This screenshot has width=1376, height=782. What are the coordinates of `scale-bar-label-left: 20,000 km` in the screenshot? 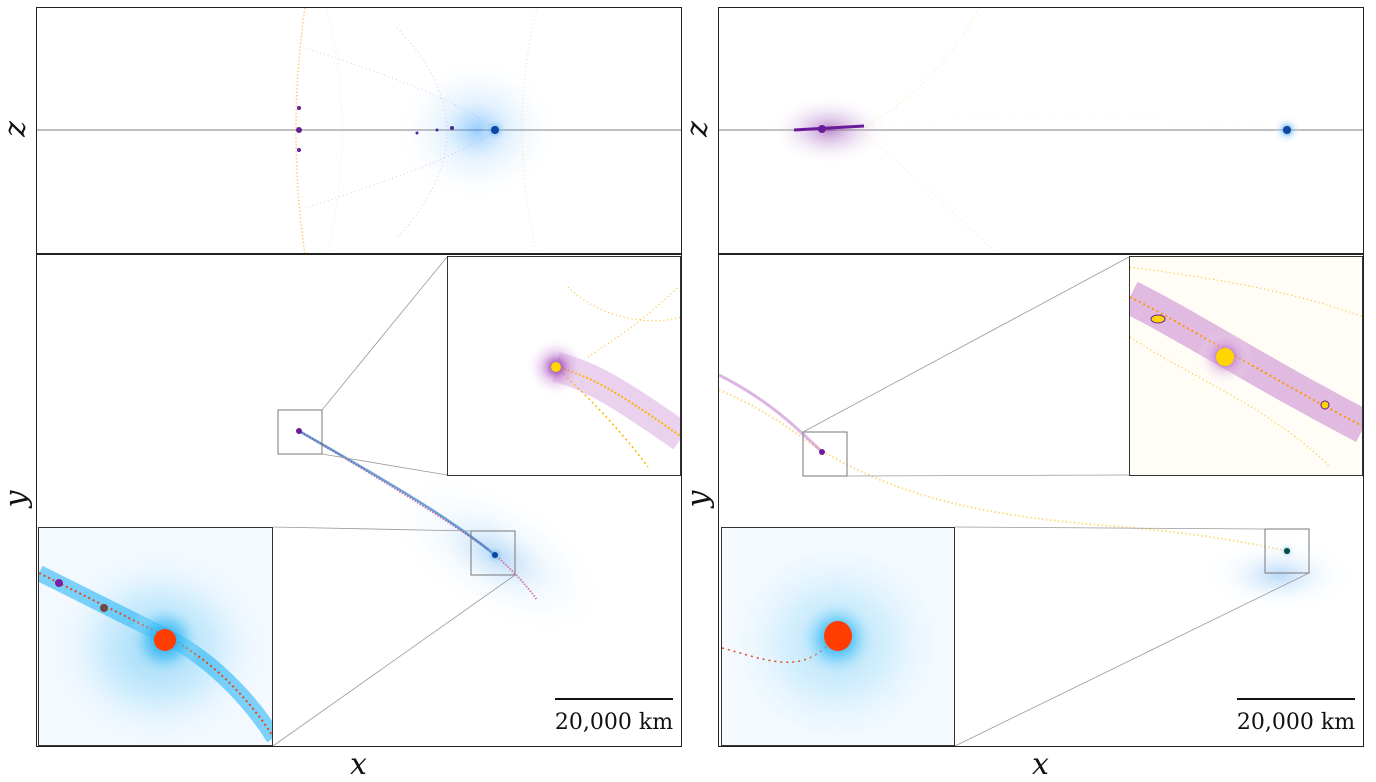 It's located at (614, 722).